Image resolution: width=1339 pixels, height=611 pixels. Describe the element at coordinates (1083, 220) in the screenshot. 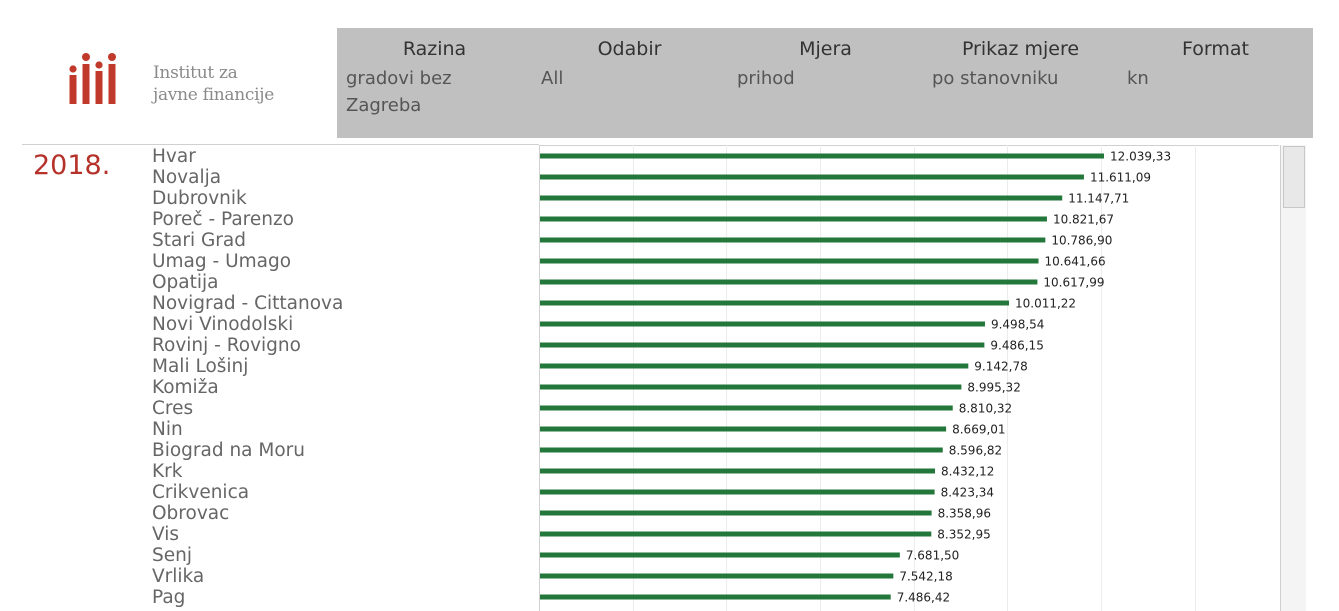

I see `bar-value-label-3: 10.821,67` at that location.